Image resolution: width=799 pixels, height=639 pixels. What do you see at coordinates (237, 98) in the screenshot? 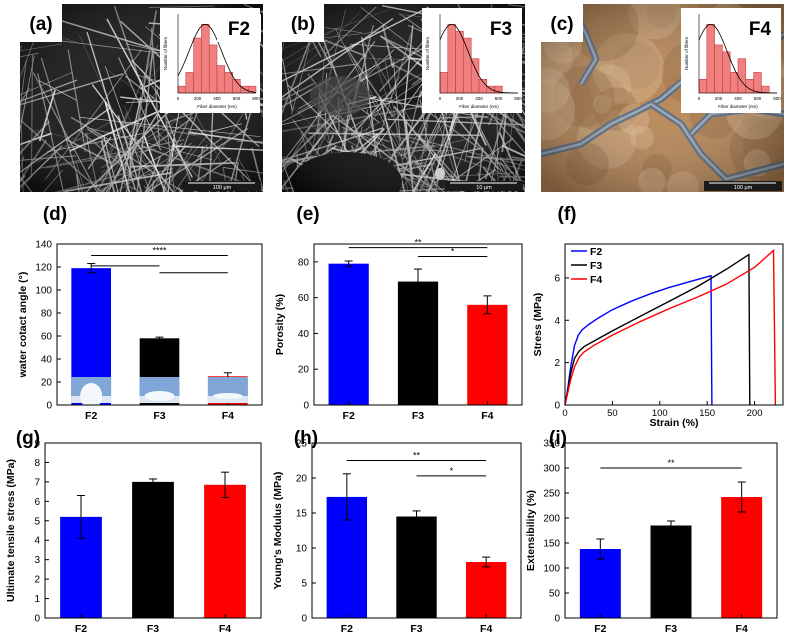
I see `inset-tick-label: 600` at bounding box center [237, 98].